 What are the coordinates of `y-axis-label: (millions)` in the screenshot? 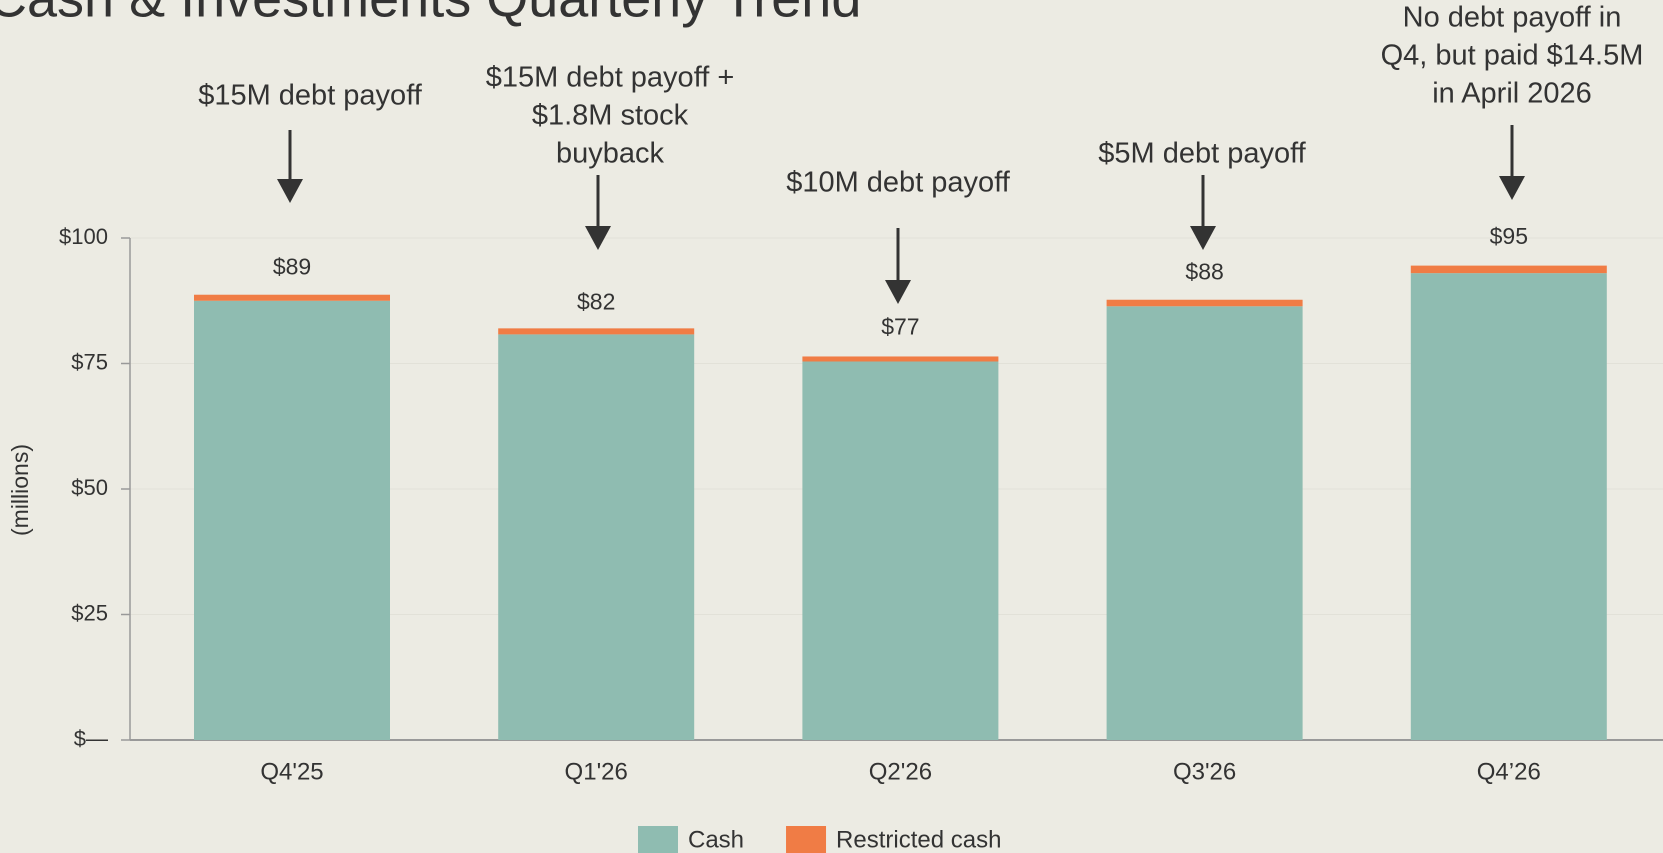 It's located at (20, 490).